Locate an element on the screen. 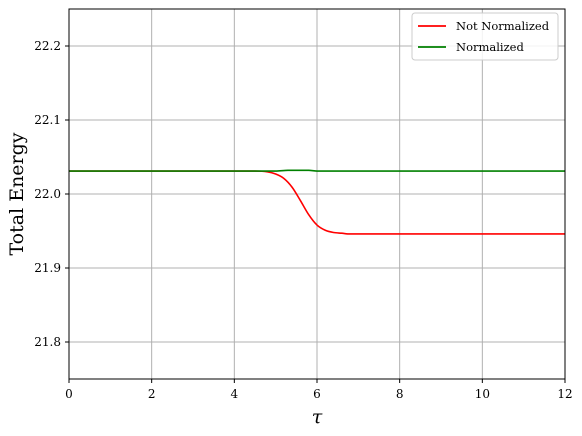 This screenshot has height=436, width=582. x-tick-label: 12 is located at coordinates (564, 394).